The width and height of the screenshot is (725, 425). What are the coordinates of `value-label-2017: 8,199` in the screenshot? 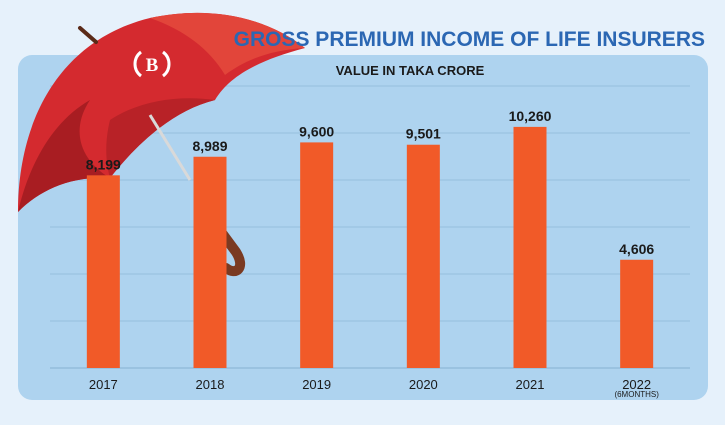 It's located at (103, 164).